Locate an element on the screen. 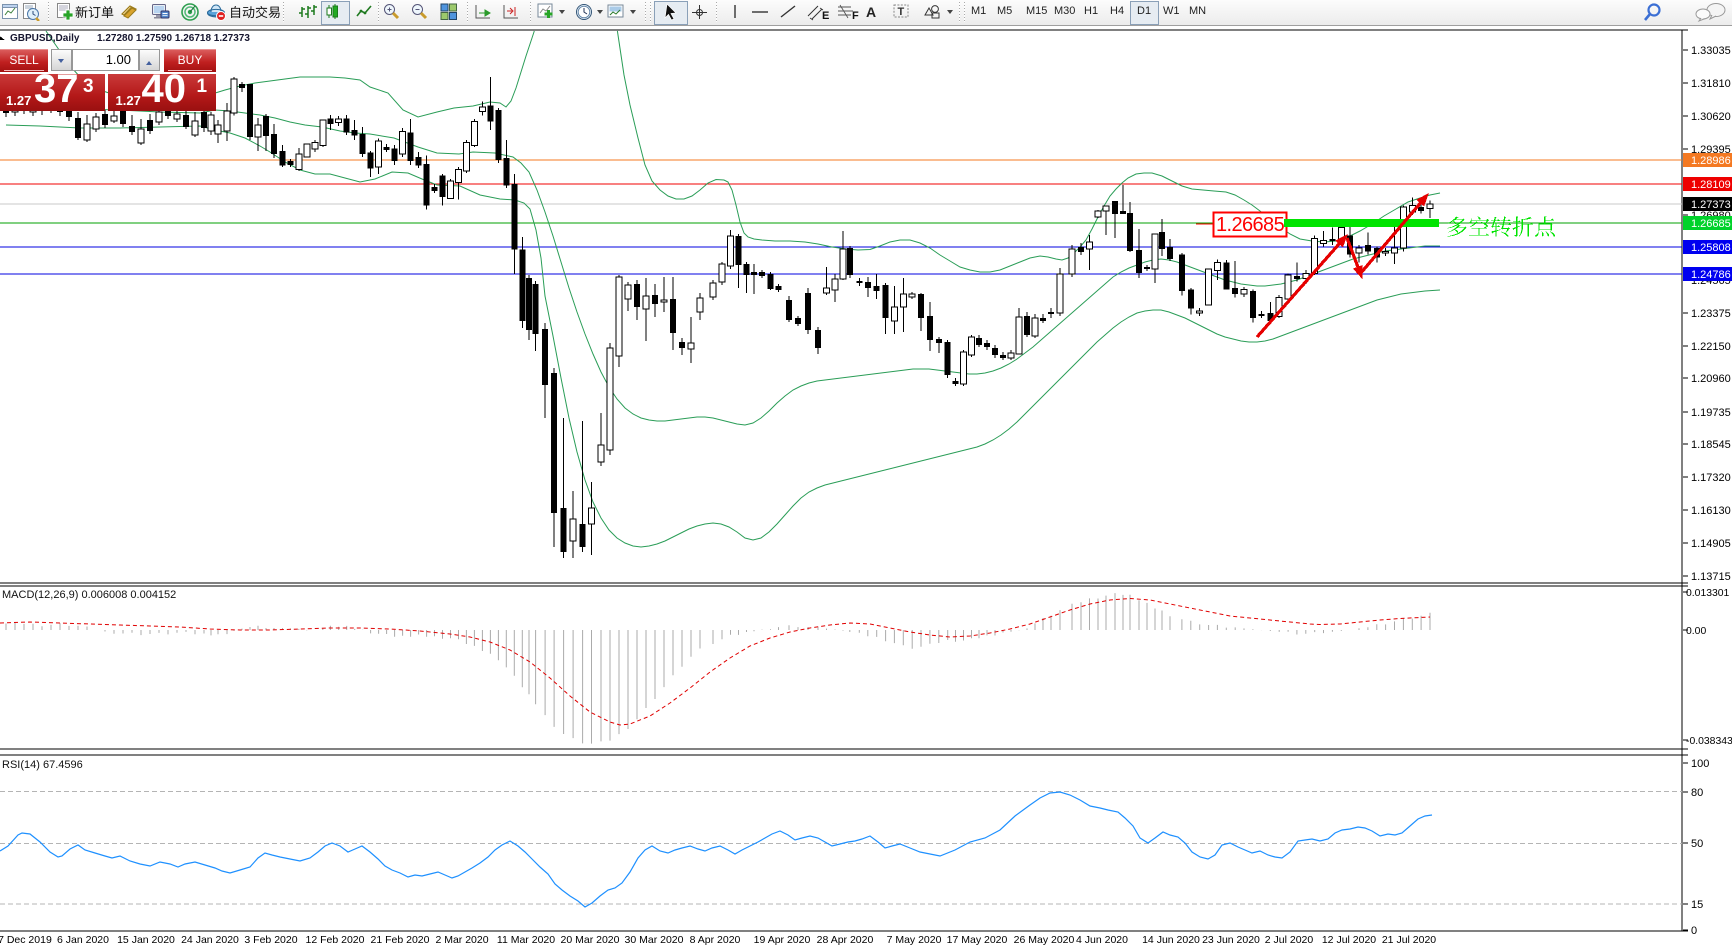 The height and width of the screenshot is (947, 1732). svg-text: 15 is located at coordinates (1697, 905).